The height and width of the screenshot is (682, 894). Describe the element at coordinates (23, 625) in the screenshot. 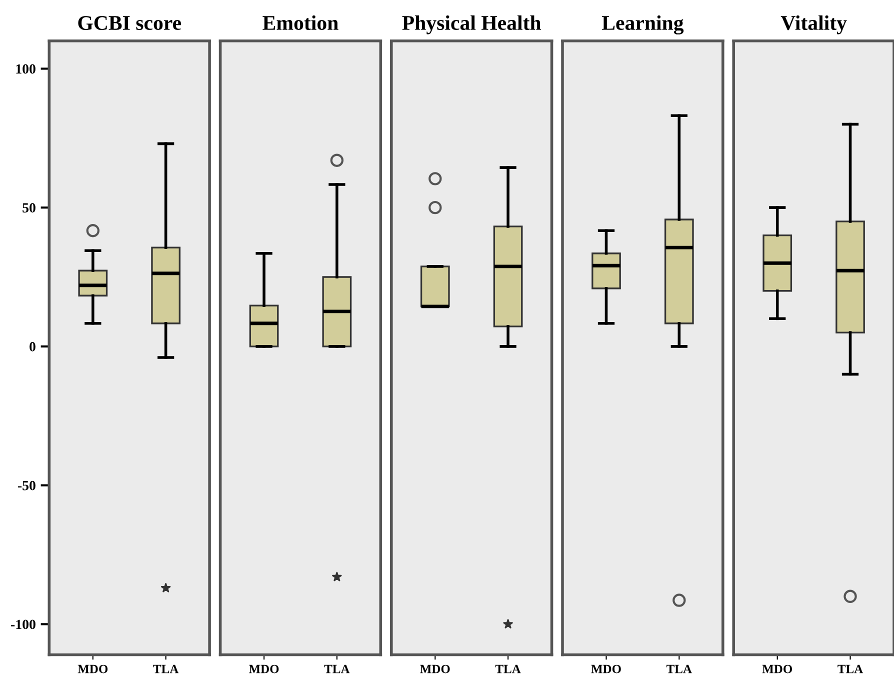

I see `y-tick-label: -100` at that location.